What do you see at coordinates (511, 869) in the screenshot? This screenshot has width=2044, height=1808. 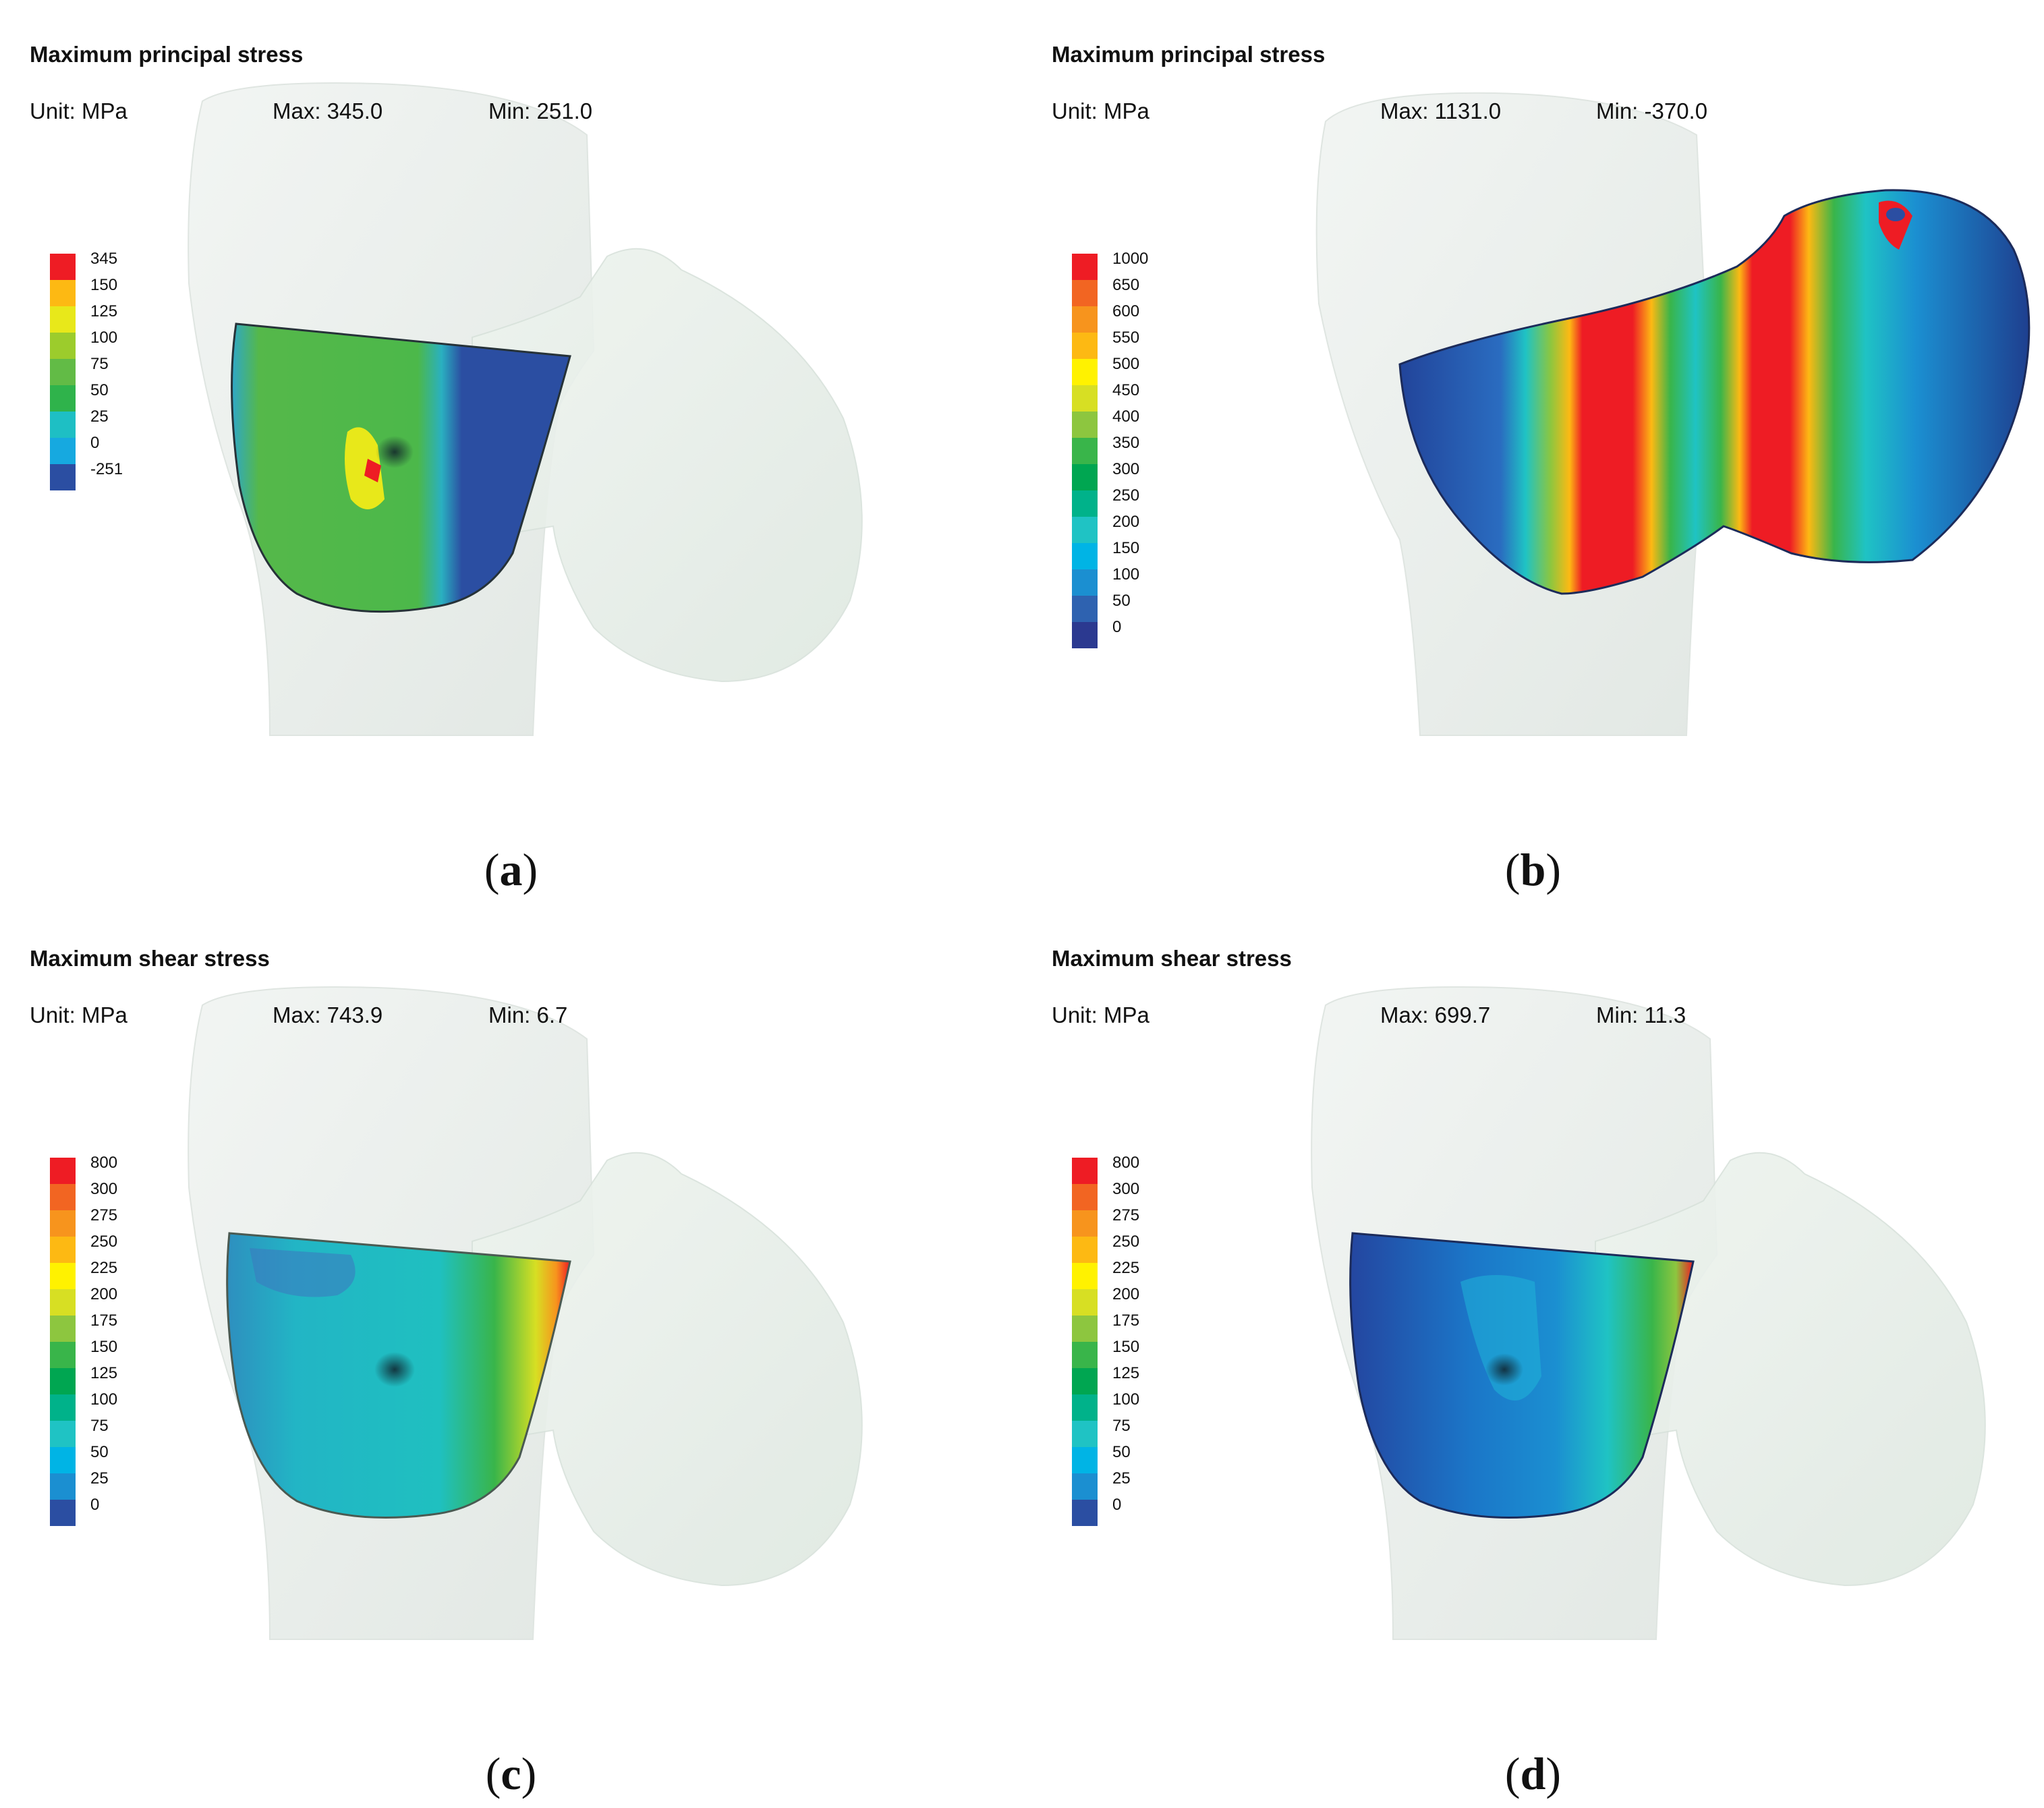 I see `panel-caption: (a)` at bounding box center [511, 869].